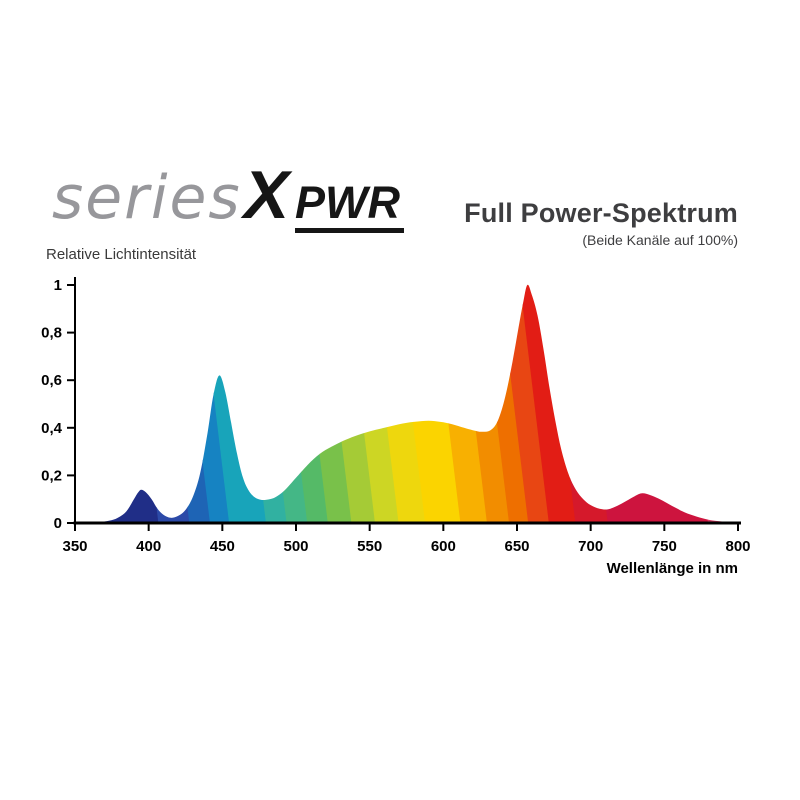 This screenshot has height=800, width=800. I want to click on y-tick-label: 0,2, so click(51, 475).